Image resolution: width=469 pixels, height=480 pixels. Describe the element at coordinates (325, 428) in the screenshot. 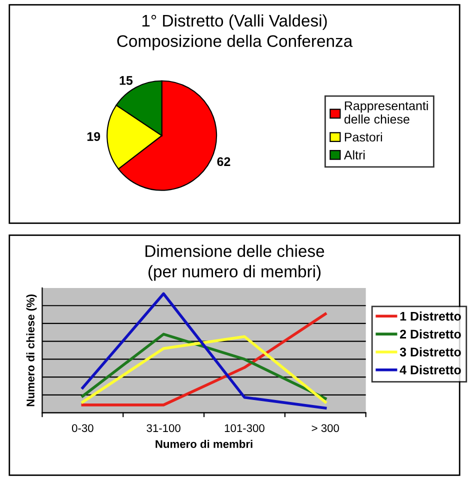

I see `x-tick-label: > 300` at that location.